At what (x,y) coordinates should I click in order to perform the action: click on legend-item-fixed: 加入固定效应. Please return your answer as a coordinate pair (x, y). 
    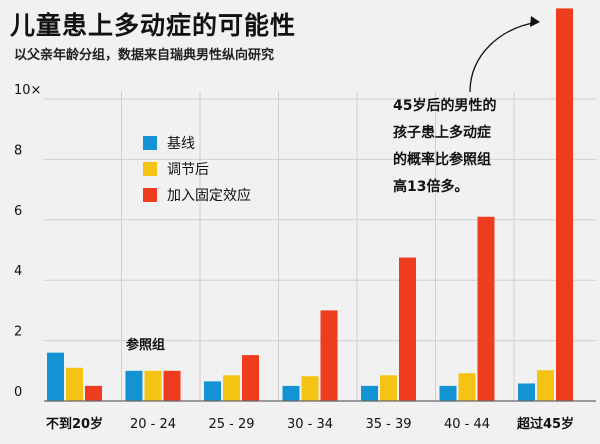
    Looking at the image, I should click on (197, 195).